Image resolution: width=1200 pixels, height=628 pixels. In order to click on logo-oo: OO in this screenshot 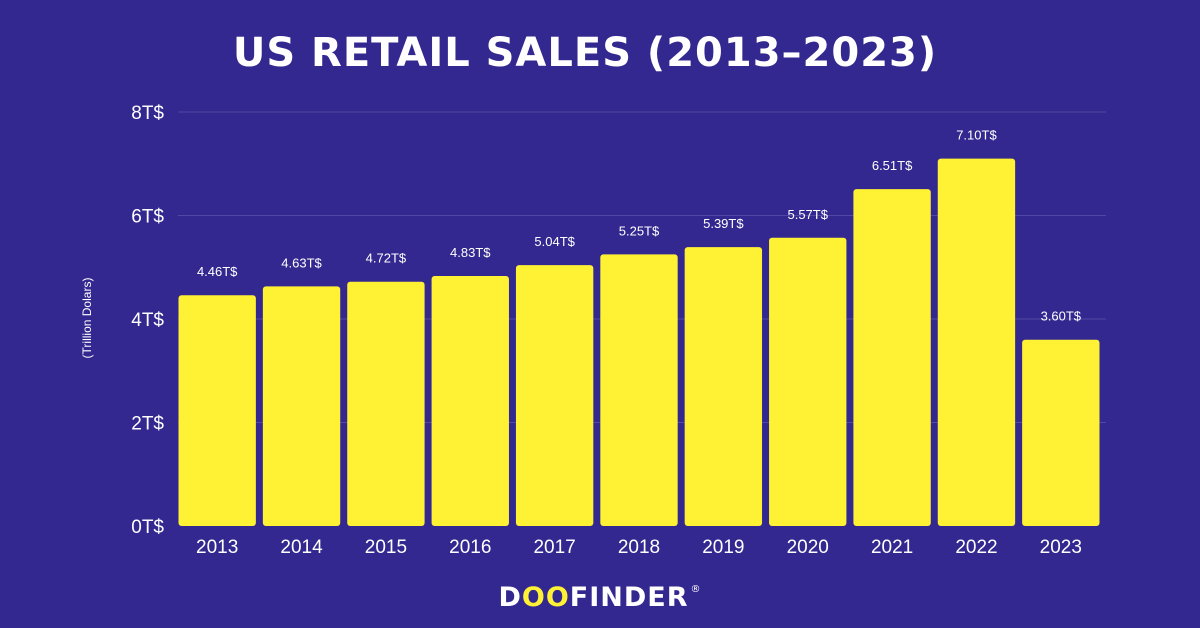, I will do `click(545, 597)`.